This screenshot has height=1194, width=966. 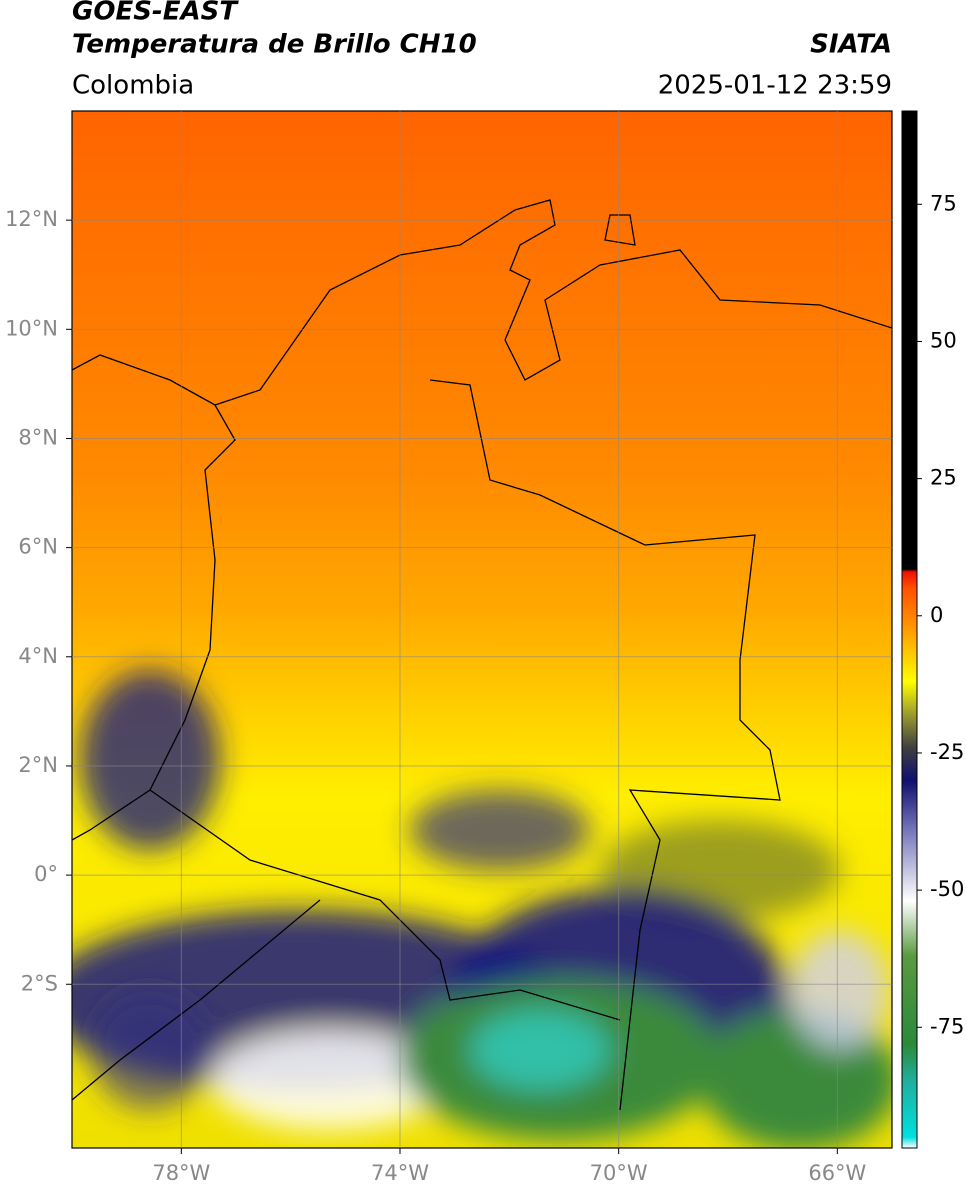 I want to click on colorbar-tick-label: 50, so click(x=943, y=340).